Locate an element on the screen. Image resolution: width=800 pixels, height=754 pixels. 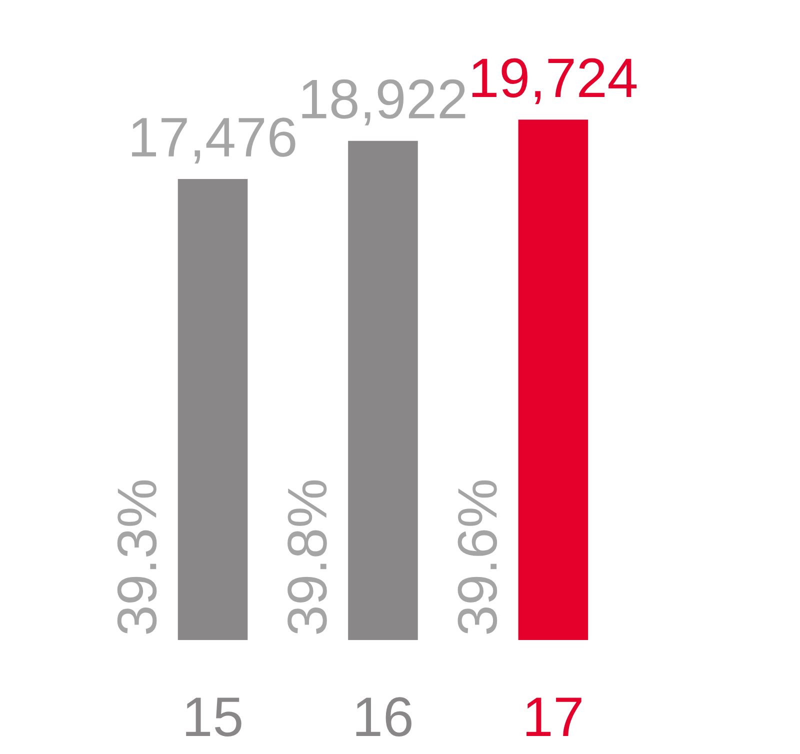
data-label: 19,724 is located at coordinates (554, 81).